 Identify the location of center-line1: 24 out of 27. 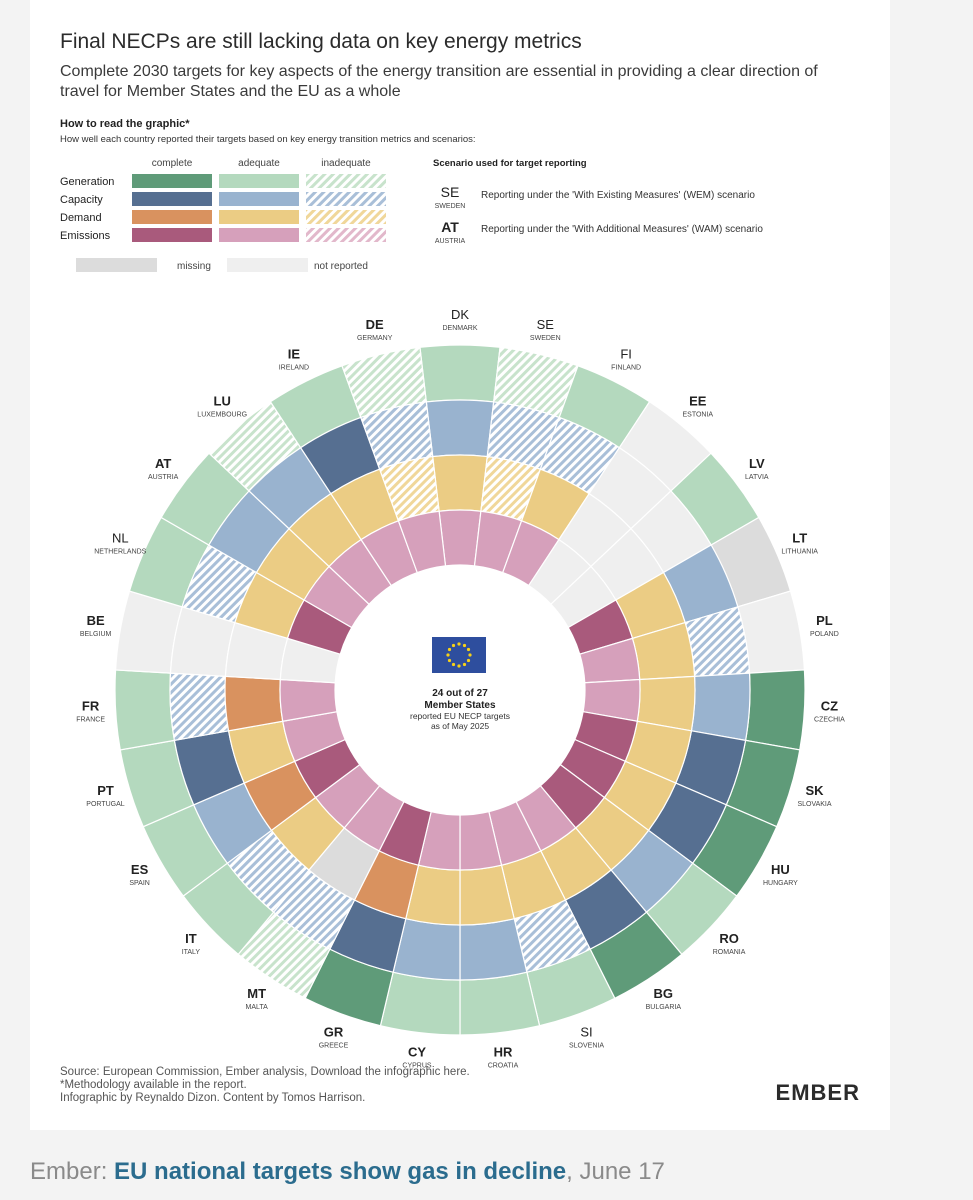
(460, 693).